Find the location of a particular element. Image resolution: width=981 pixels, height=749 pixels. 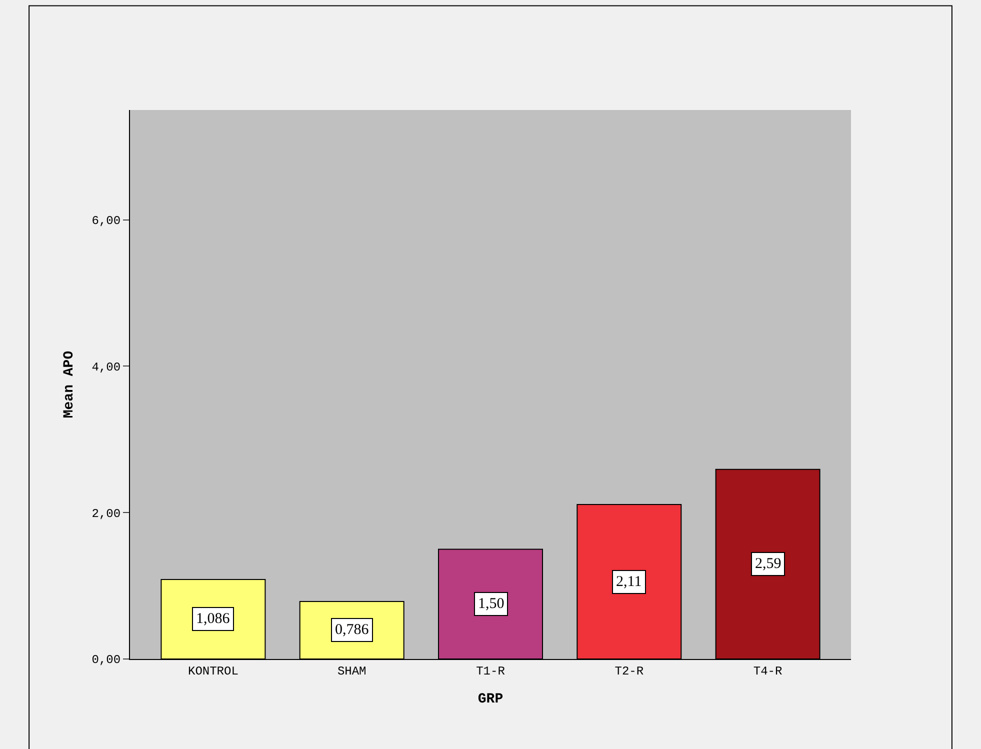

x-tick-label: T2-R is located at coordinates (629, 671).